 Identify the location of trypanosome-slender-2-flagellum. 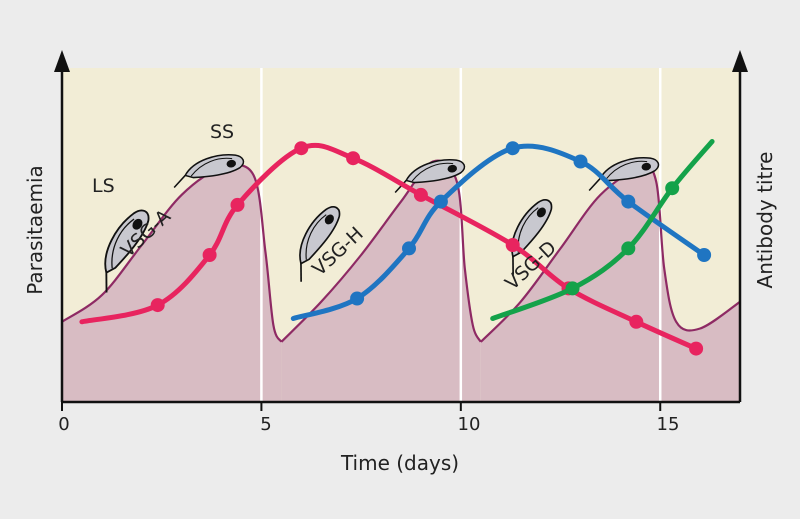
(316, 237).